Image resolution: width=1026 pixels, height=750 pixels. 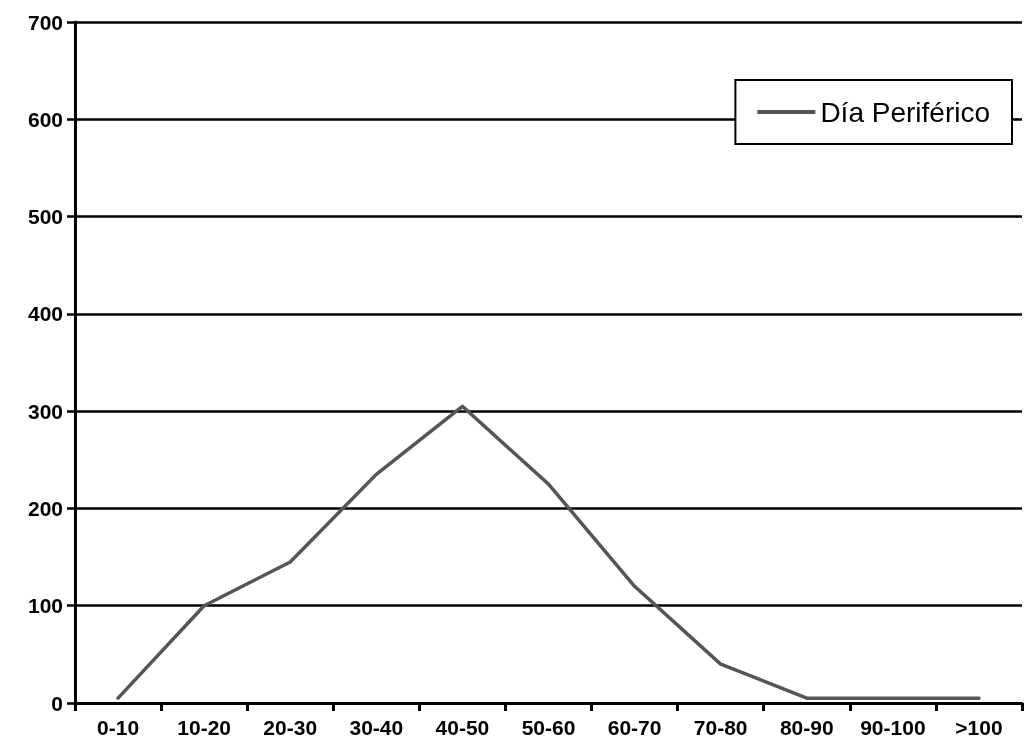 What do you see at coordinates (57, 703) in the screenshot?
I see `y-tick-label: 0` at bounding box center [57, 703].